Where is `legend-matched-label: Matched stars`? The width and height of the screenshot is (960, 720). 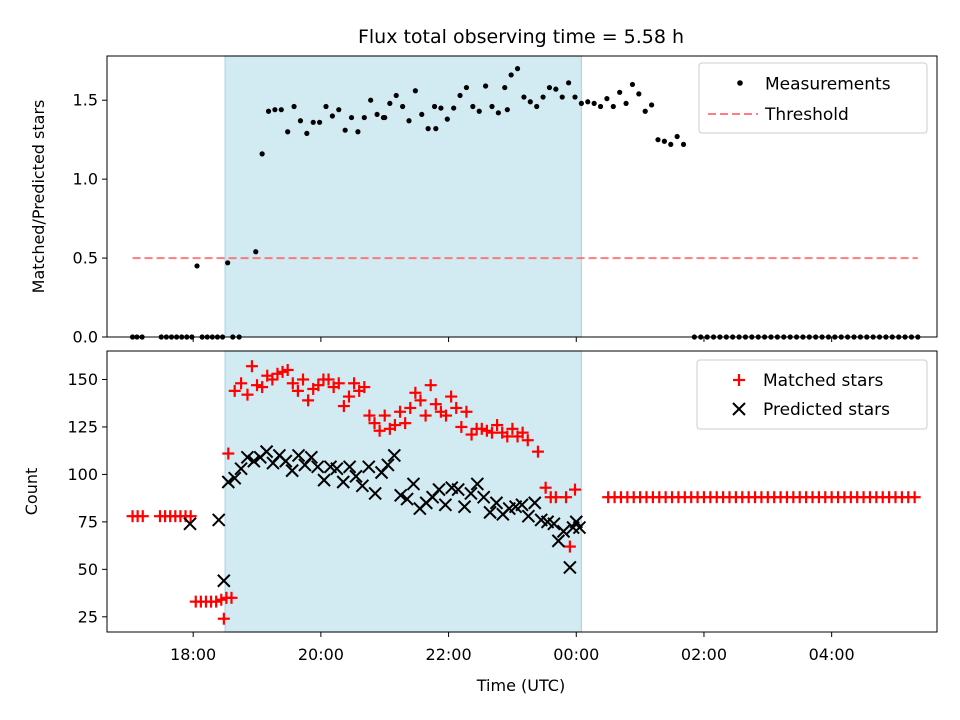 legend-matched-label: Matched stars is located at coordinates (823, 381).